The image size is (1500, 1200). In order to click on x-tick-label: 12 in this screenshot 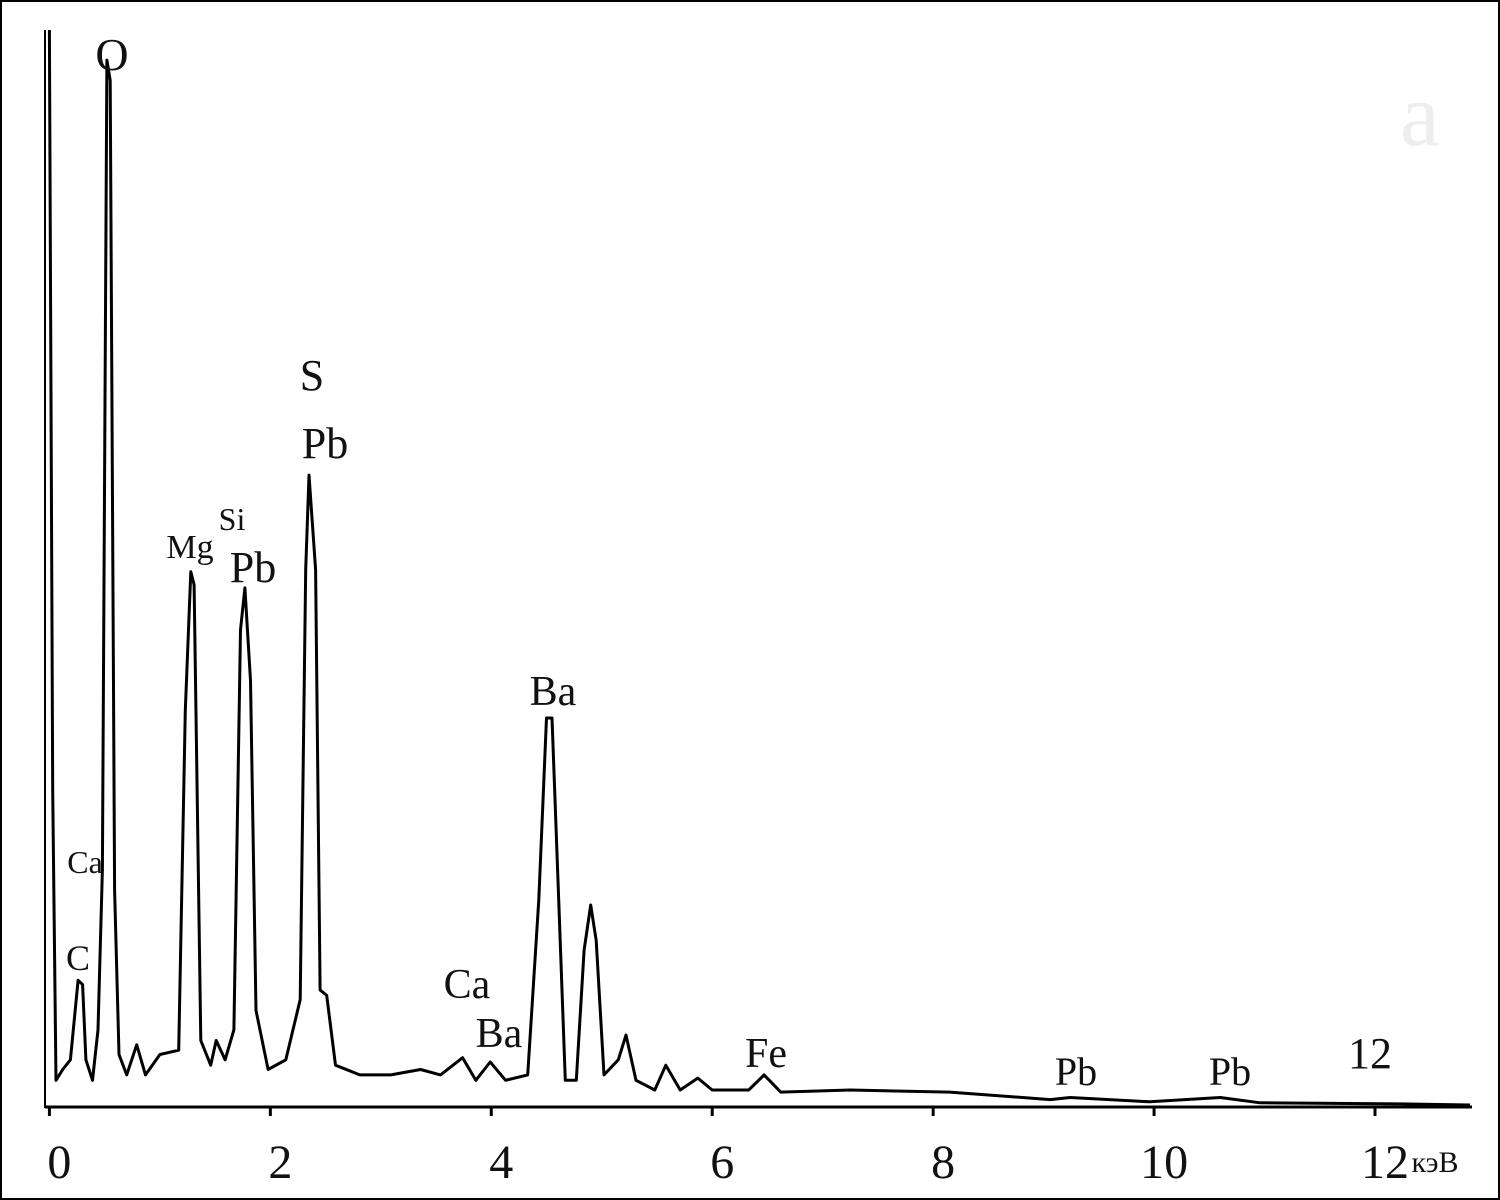, I will do `click(1385, 1162)`.